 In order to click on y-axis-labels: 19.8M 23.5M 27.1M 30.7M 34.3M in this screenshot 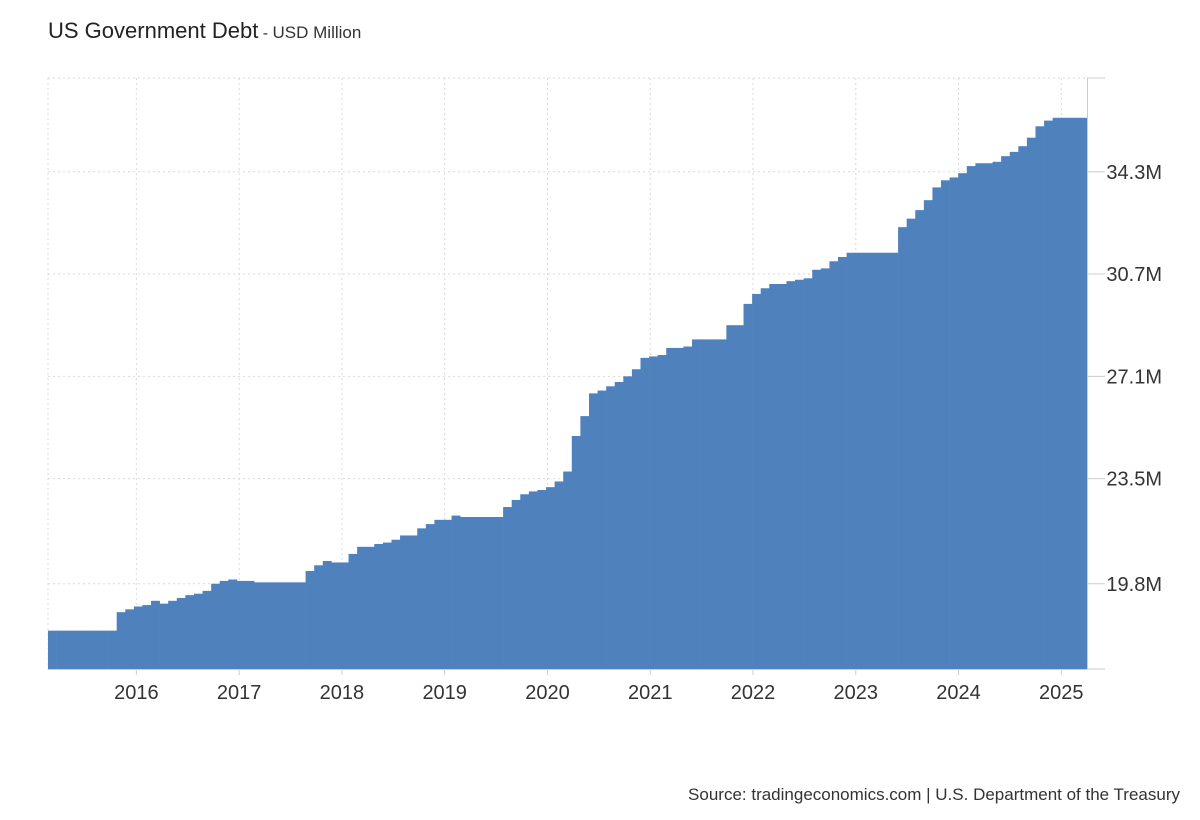, I will do `click(1134, 379)`.